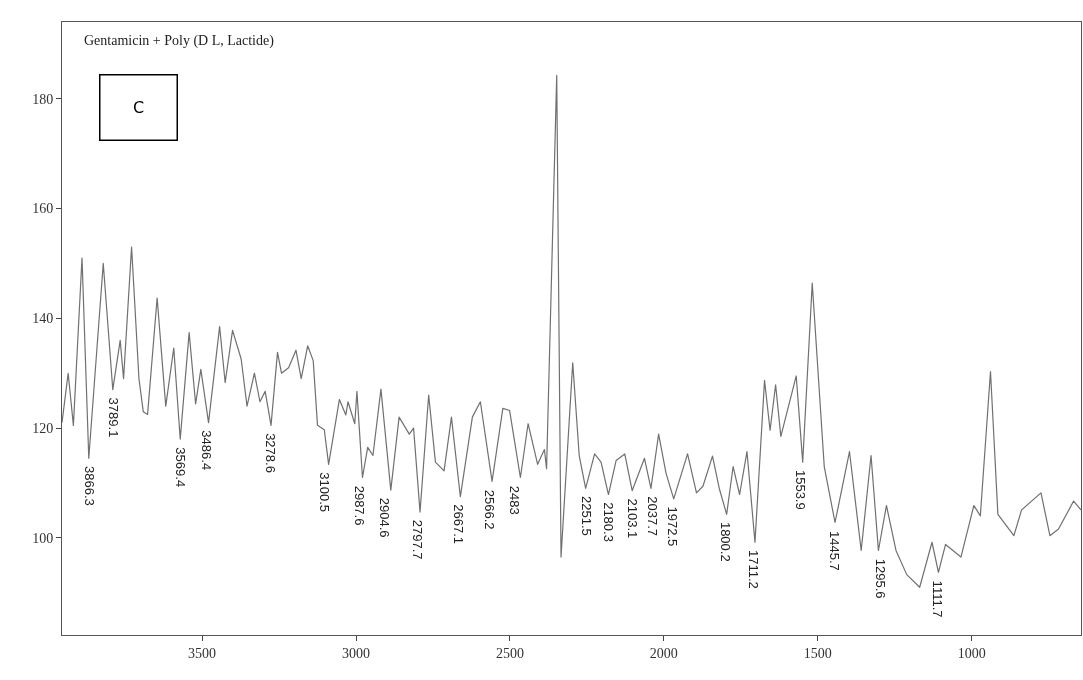 The width and height of the screenshot is (1083, 680). Describe the element at coordinates (418, 539) in the screenshot. I see `annotation: 2797.7` at that location.